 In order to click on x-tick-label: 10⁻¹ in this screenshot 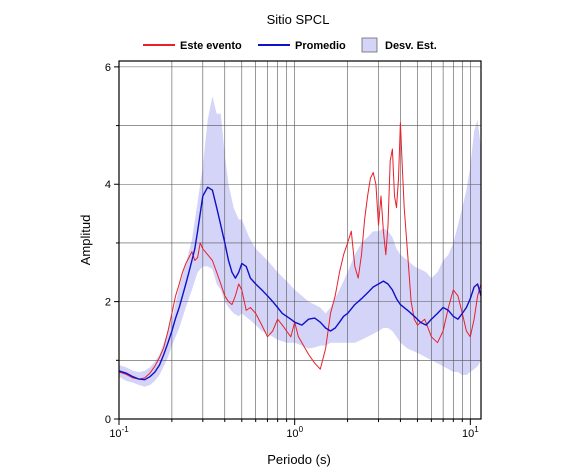, I will do `click(119, 432)`.